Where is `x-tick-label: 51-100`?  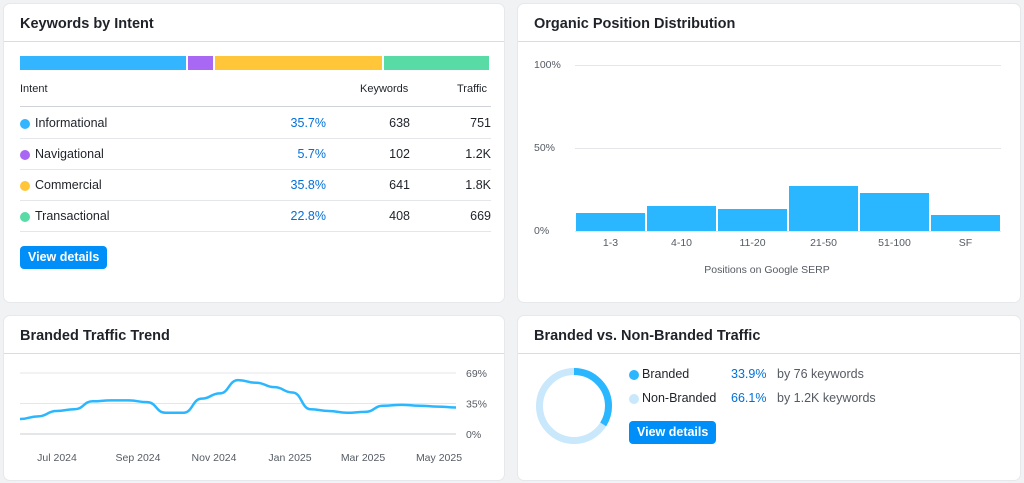 x-tick-label: 51-100 is located at coordinates (894, 243).